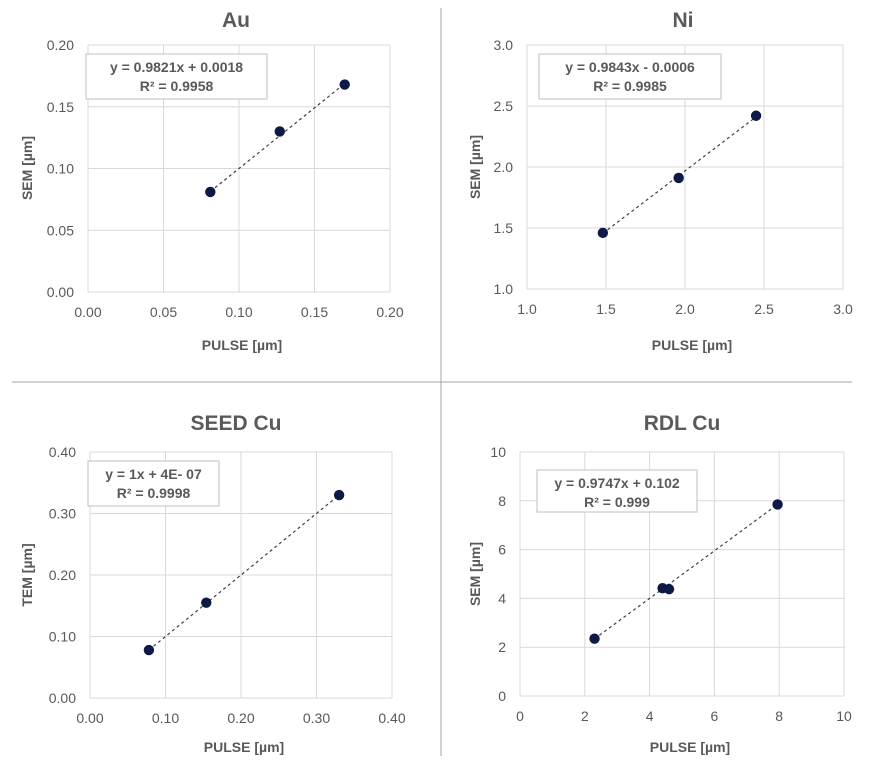 This screenshot has height=772, width=894. I want to click on y-tick-label: 0.15, so click(60, 107).